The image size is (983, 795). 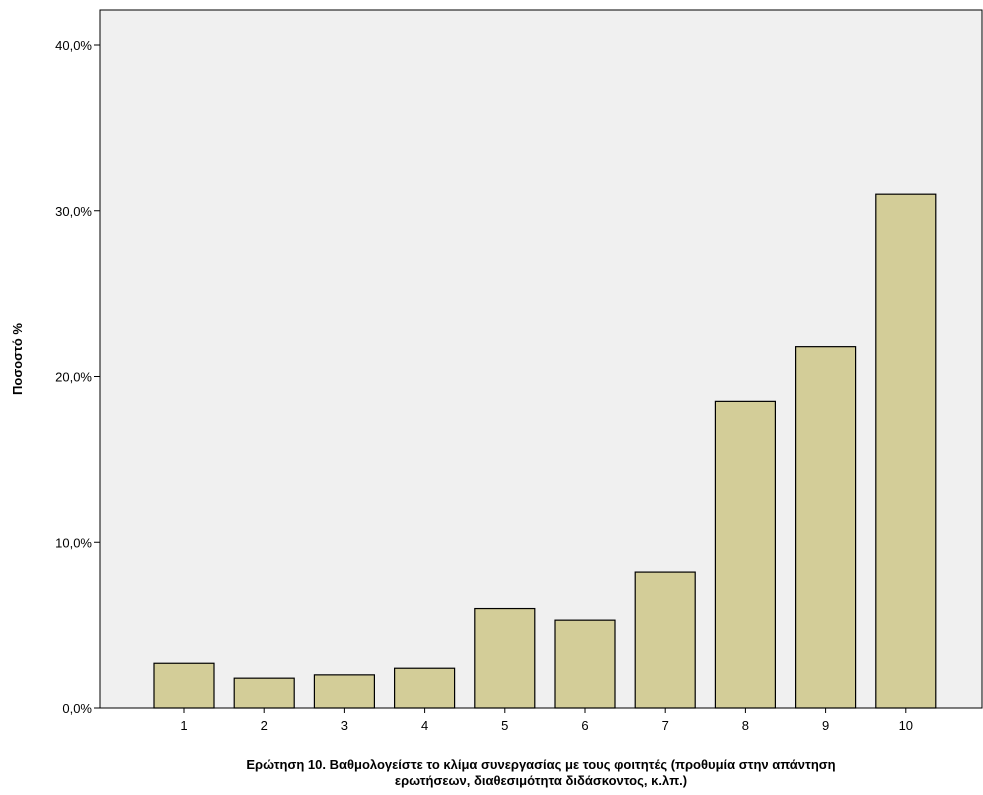 What do you see at coordinates (745, 725) in the screenshot?
I see `x-tick-label: 8` at bounding box center [745, 725].